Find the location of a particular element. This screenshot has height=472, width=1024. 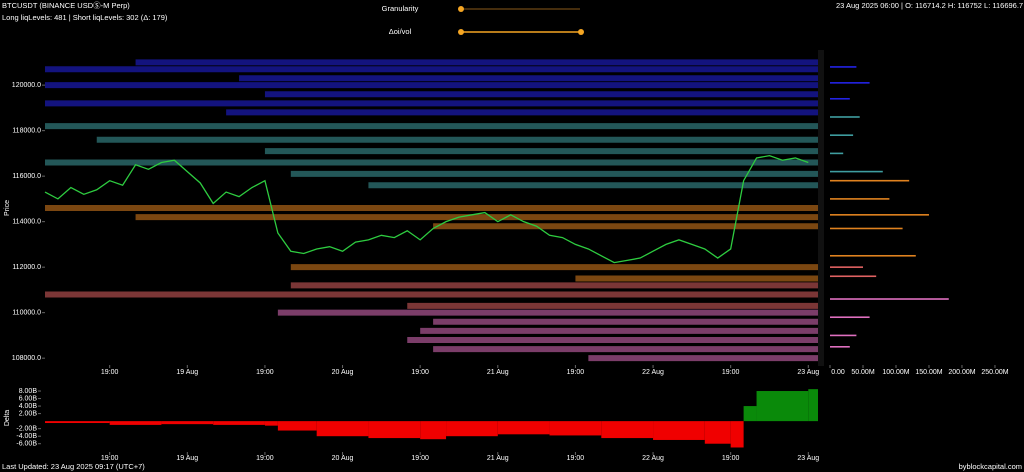

last-updated: Last Updated: 23 Aug 2025 09:17 (UTC+7) is located at coordinates (73, 466).